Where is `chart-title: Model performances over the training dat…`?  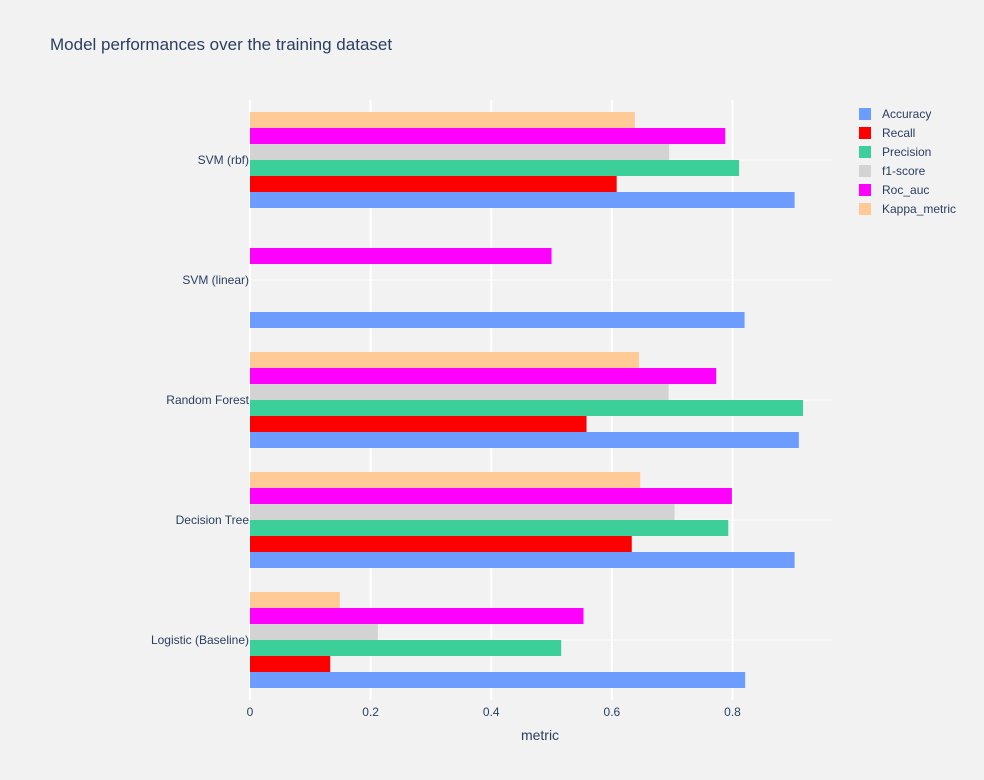
chart-title: Model performances over the training dat… is located at coordinates (221, 44).